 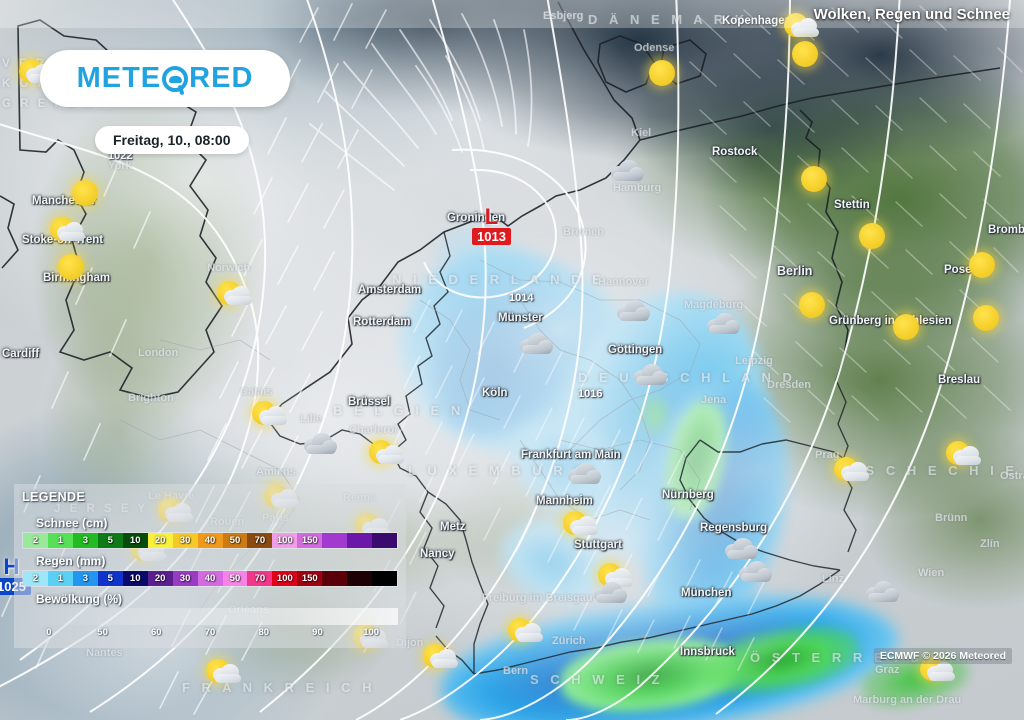 What do you see at coordinates (371, 632) in the screenshot?
I see `legend-cloud-tick: 100` at bounding box center [371, 632].